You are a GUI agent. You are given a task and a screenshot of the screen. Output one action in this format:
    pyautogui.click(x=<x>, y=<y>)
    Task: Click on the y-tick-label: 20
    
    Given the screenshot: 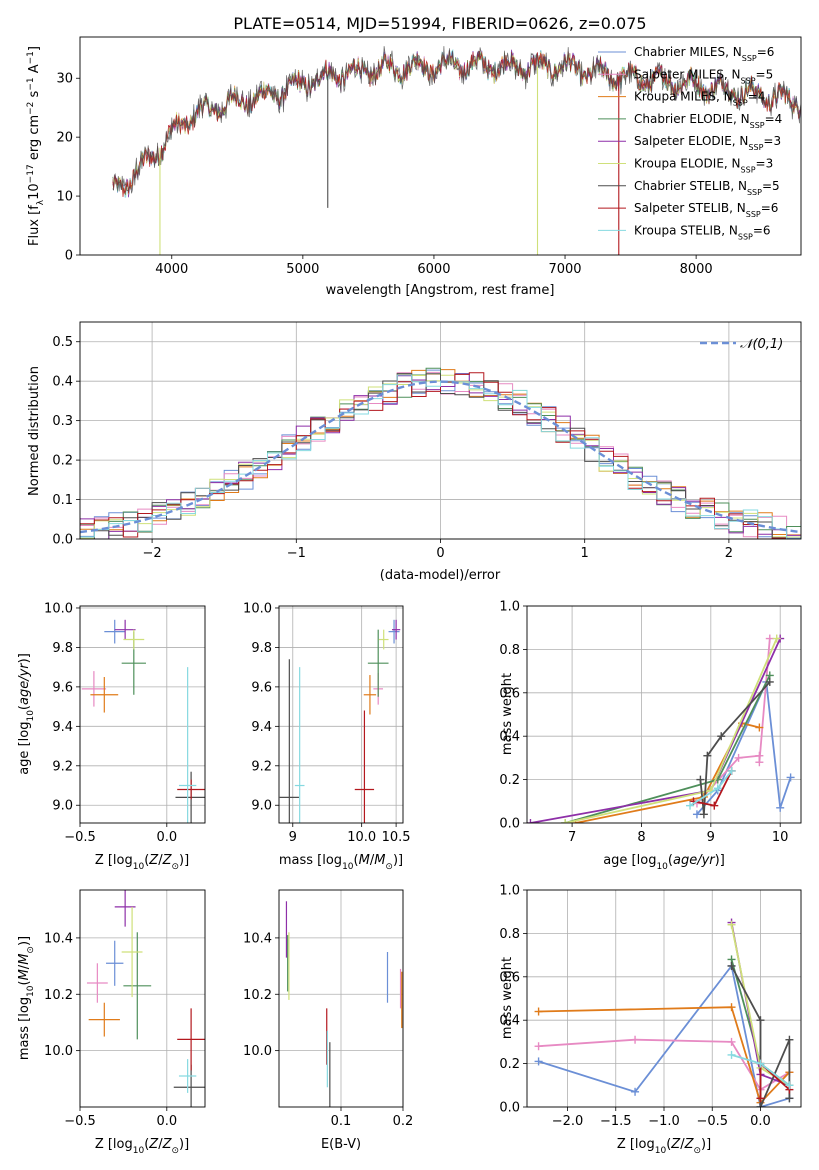 What is the action you would take?
    pyautogui.click(x=64, y=138)
    